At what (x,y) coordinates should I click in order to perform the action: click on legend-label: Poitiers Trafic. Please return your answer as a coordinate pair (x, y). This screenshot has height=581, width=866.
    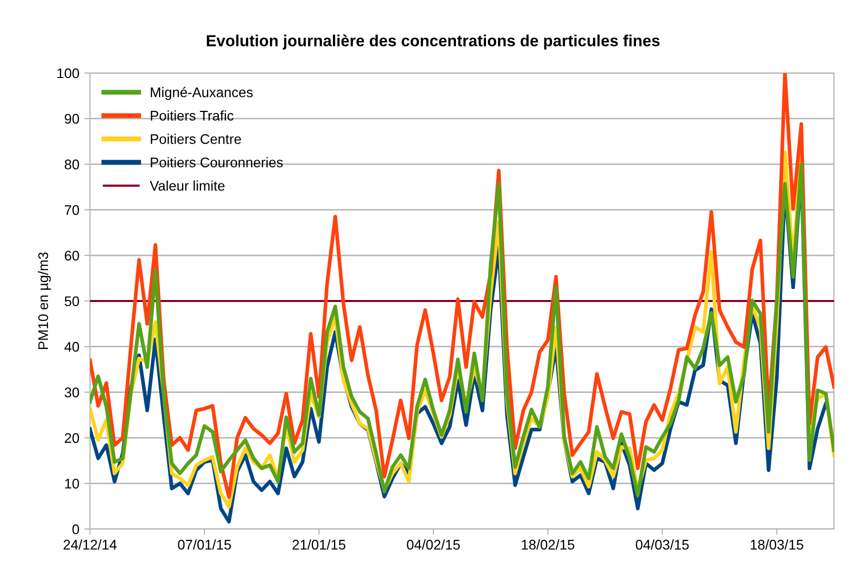
    Looking at the image, I should click on (192, 115).